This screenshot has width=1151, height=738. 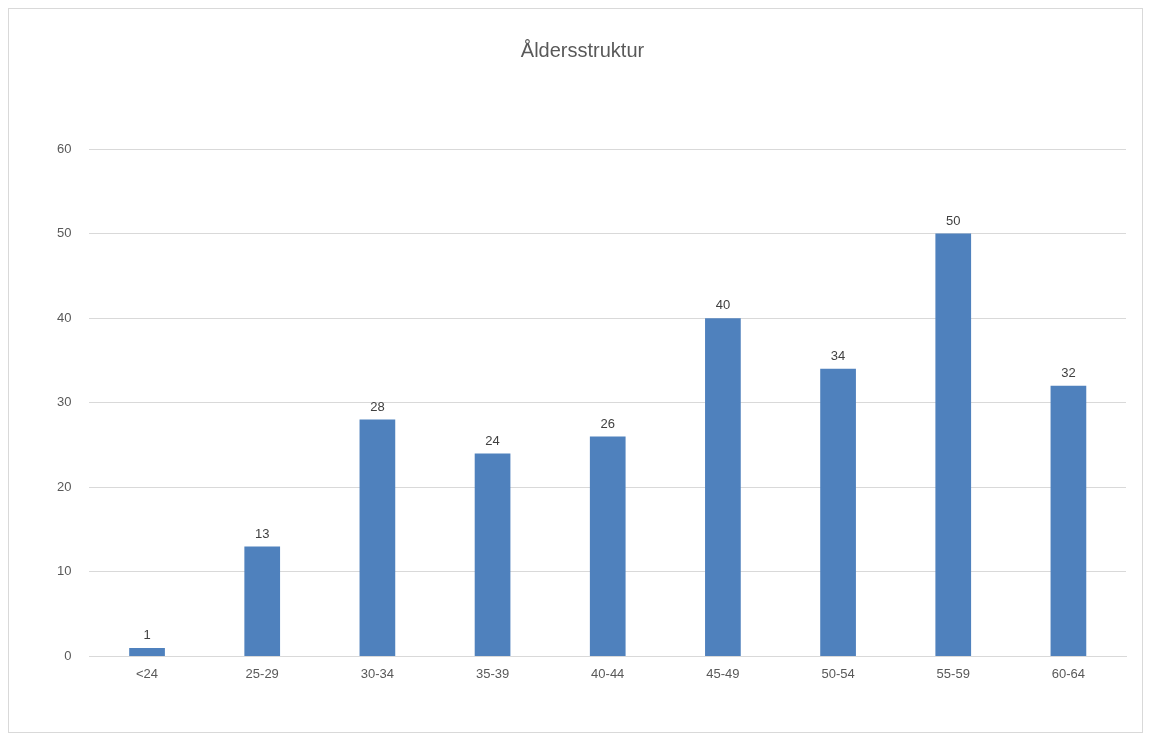 What do you see at coordinates (64, 148) in the screenshot?
I see `y-tick-label: 60` at bounding box center [64, 148].